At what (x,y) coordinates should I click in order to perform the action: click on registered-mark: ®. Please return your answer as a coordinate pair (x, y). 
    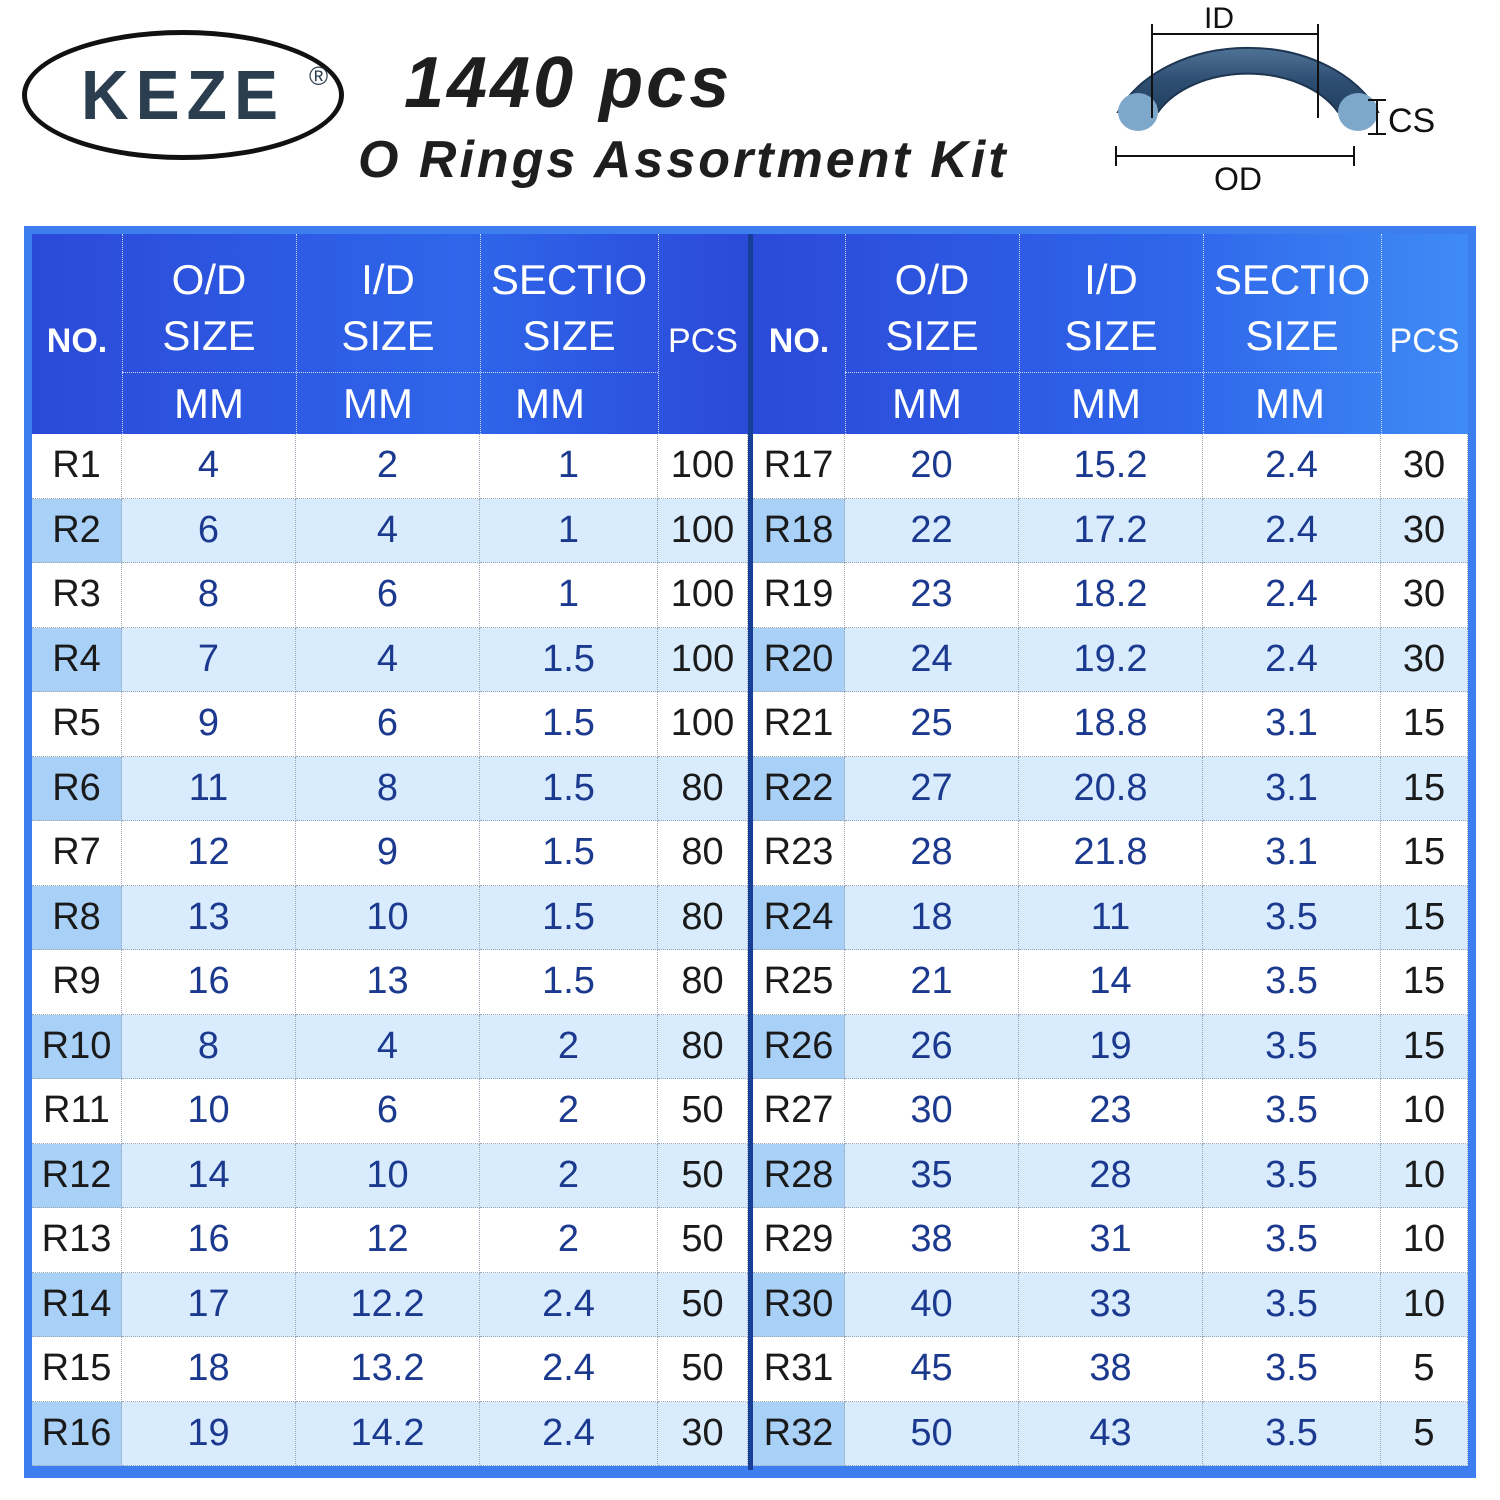
    Looking at the image, I should click on (319, 76).